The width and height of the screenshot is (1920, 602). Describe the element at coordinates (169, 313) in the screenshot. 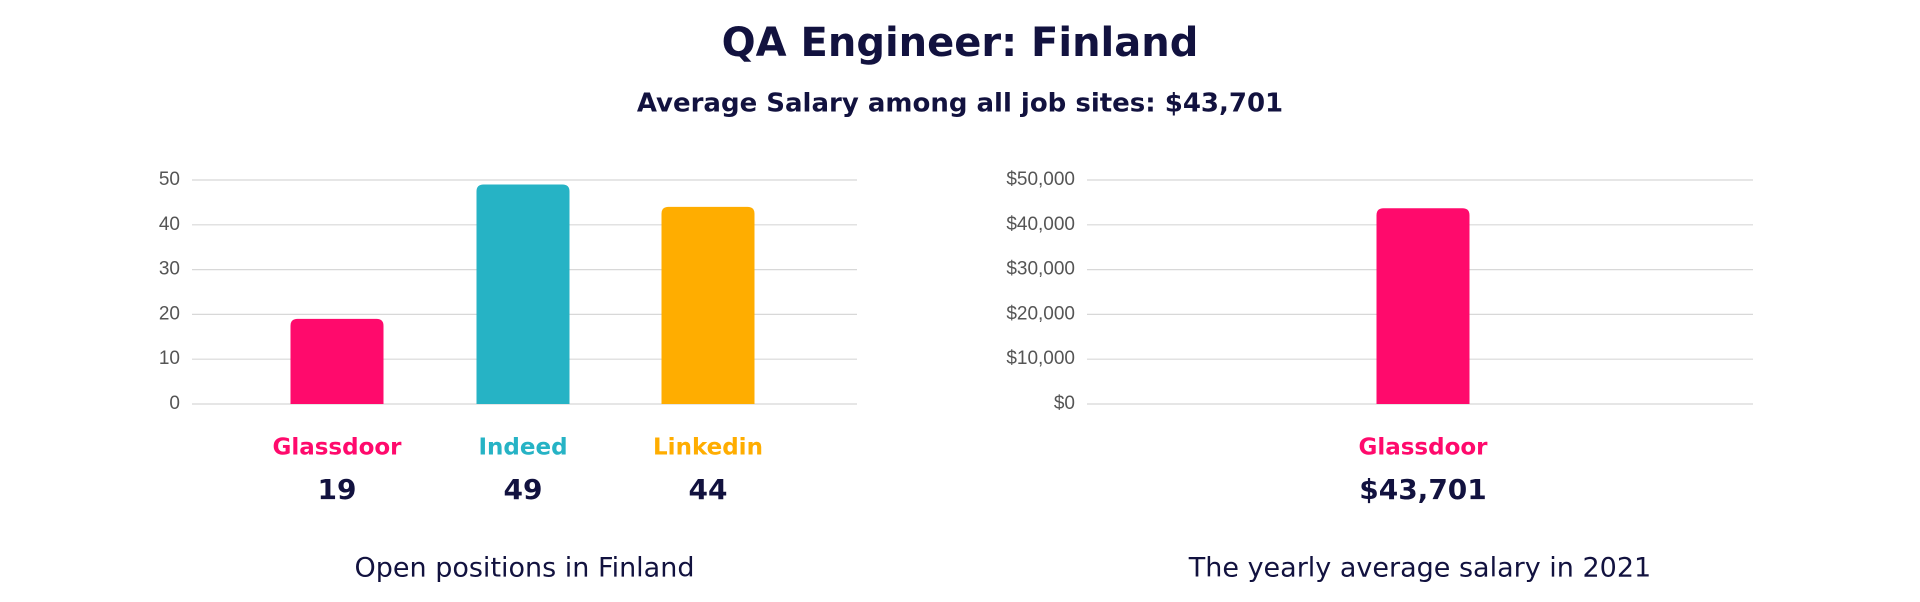

I see `y-tick-label: 20` at that location.